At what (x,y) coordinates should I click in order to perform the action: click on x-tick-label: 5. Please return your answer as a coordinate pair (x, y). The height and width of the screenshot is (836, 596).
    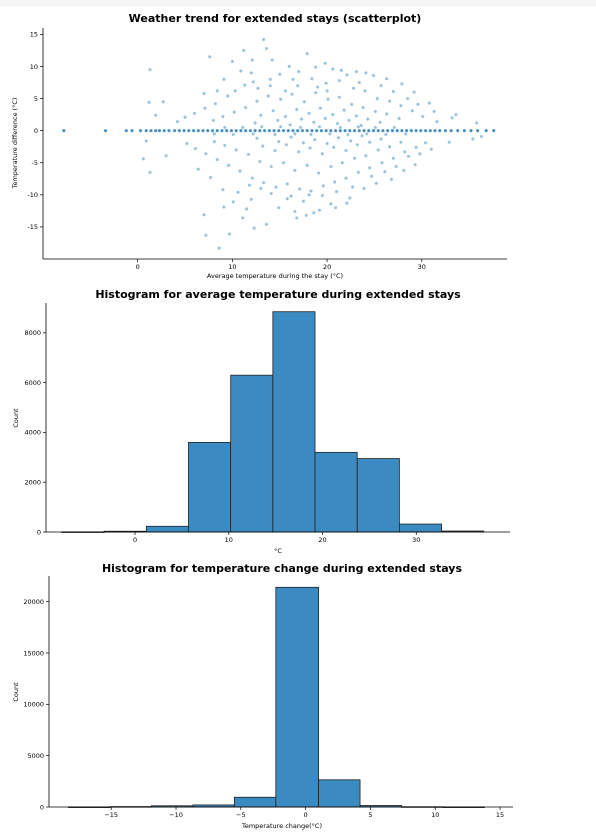
    Looking at the image, I should click on (370, 815).